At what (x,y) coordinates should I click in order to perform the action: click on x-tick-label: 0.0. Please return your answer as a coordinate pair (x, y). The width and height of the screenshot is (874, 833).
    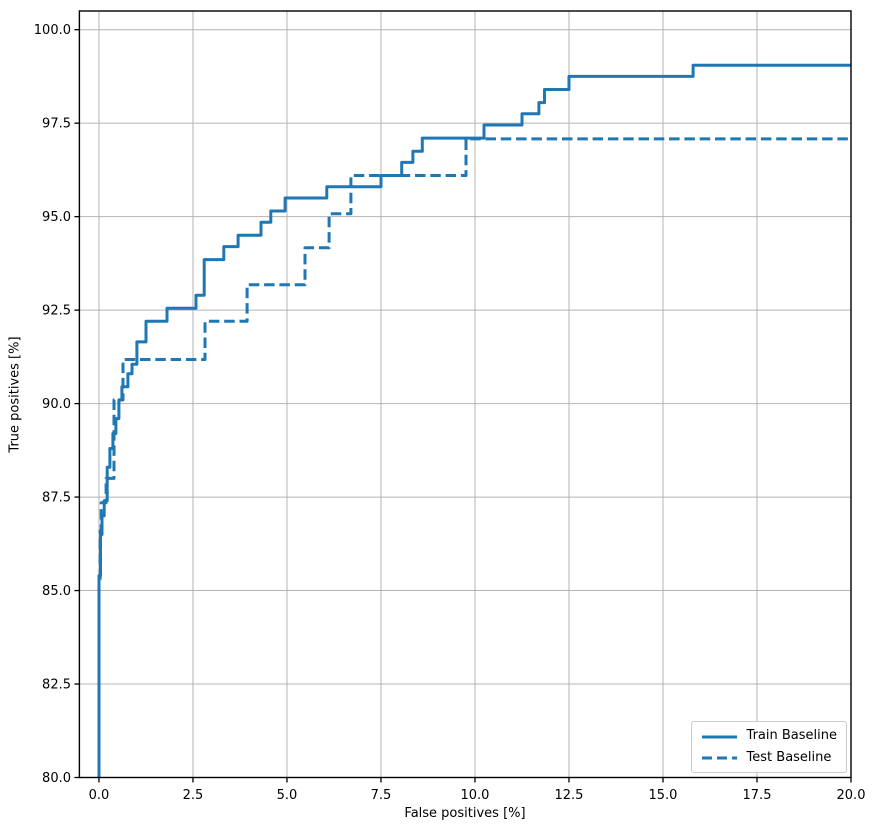
    Looking at the image, I should click on (99, 795).